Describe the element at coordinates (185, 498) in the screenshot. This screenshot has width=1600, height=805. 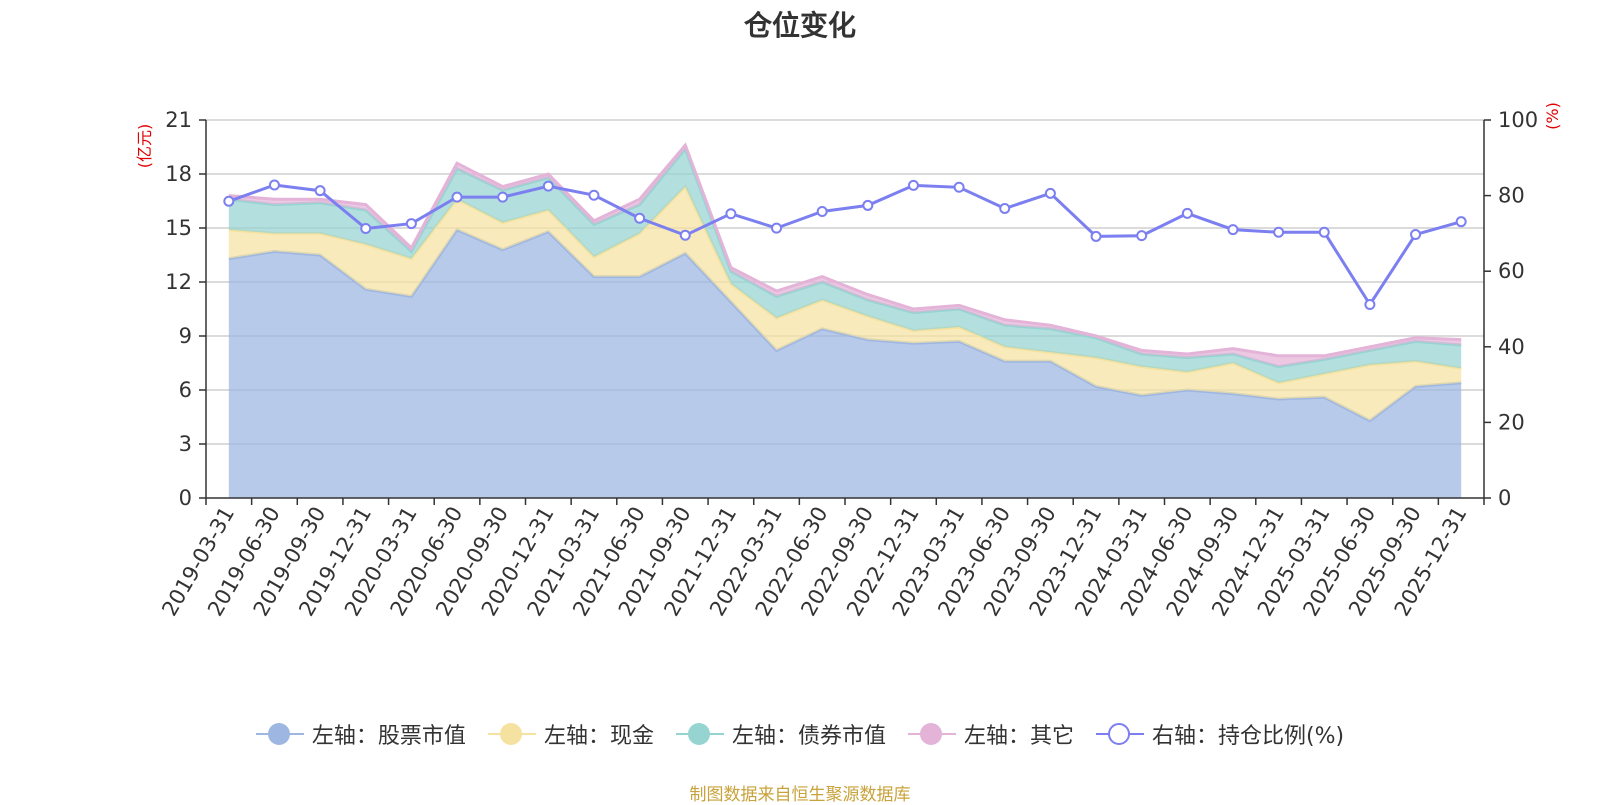
I see `left-tick-label: 0` at that location.